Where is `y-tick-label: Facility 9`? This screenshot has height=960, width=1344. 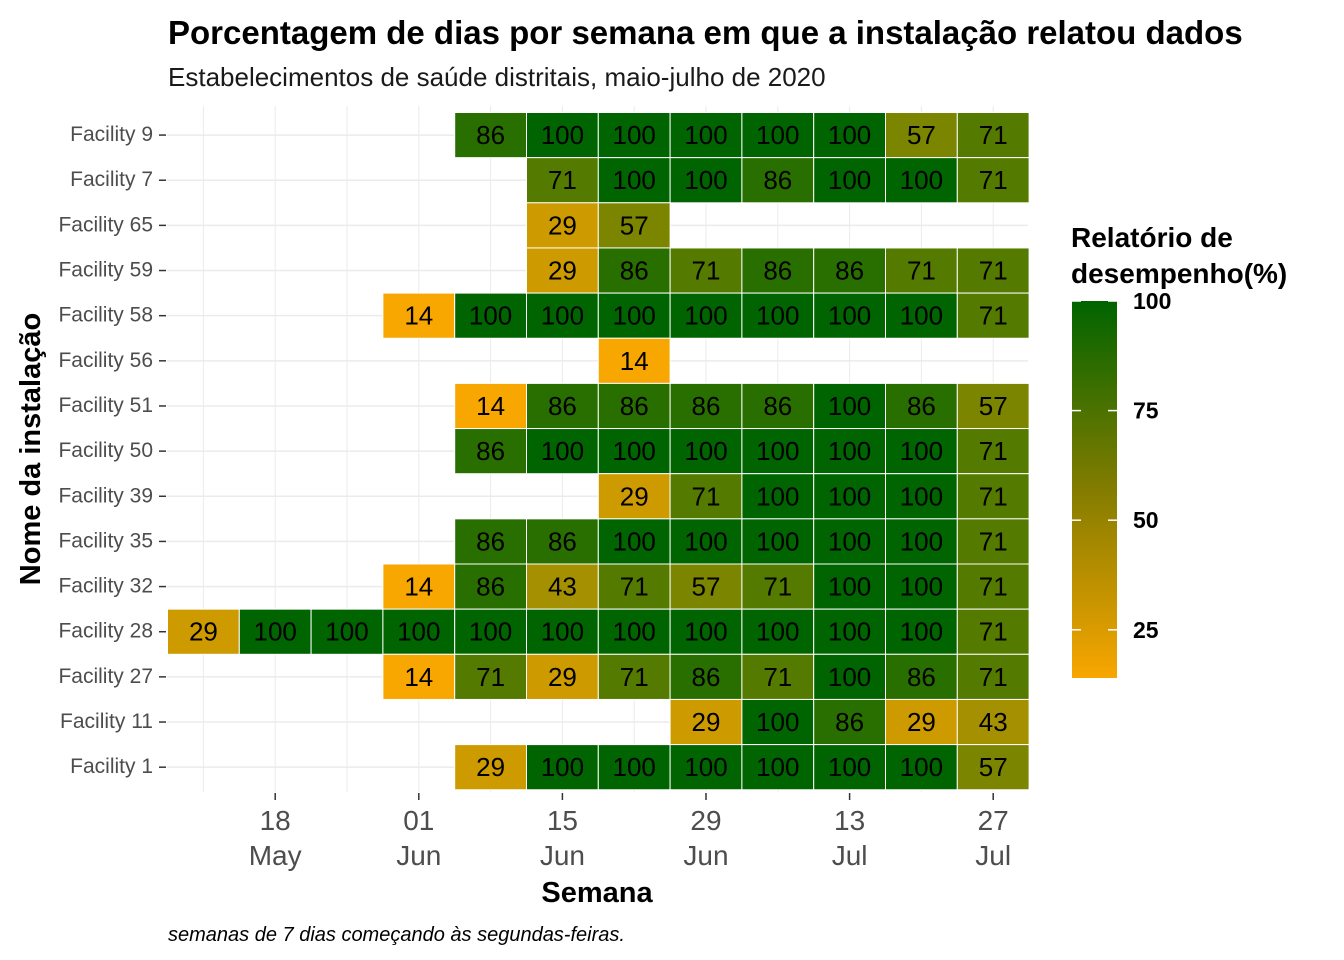 y-tick-label: Facility 9 is located at coordinates (111, 134).